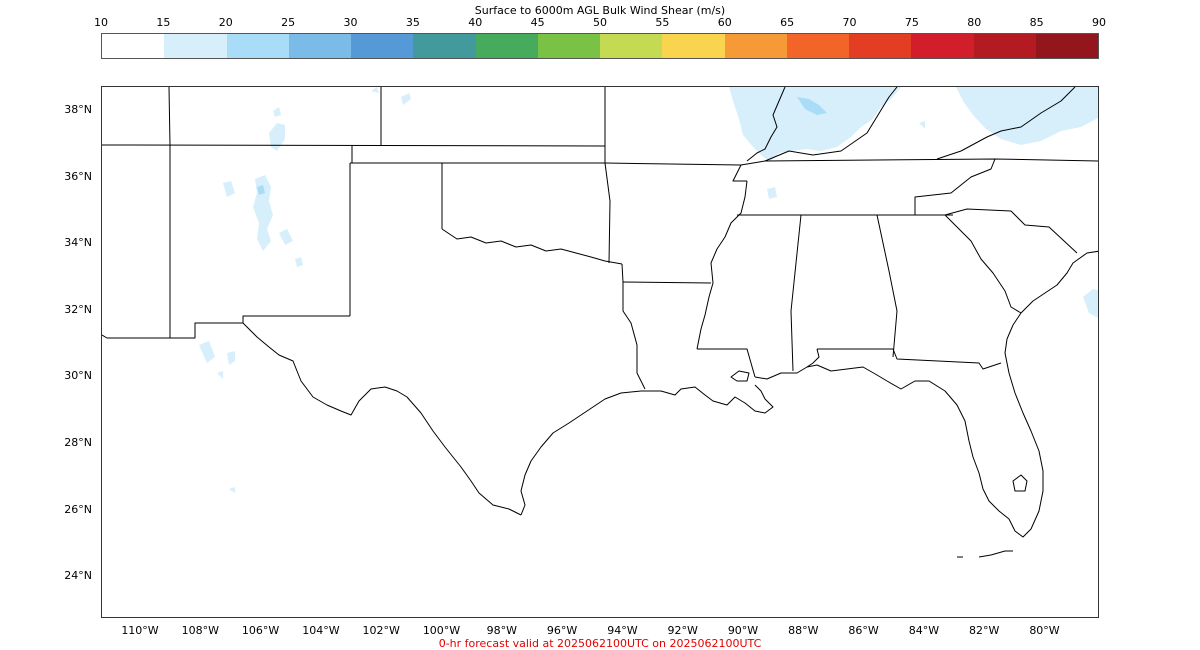 Image resolution: width=1200 pixels, height=650 pixels. Describe the element at coordinates (78, 509) in the screenshot. I see `latitude-label: 26°N` at that location.